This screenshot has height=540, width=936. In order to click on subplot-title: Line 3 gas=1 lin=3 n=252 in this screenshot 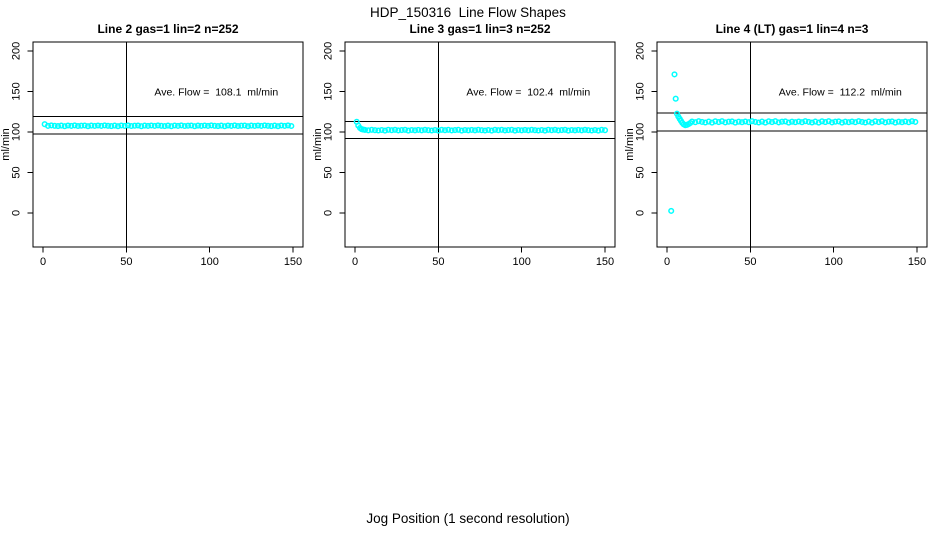, I will do `click(479, 29)`.